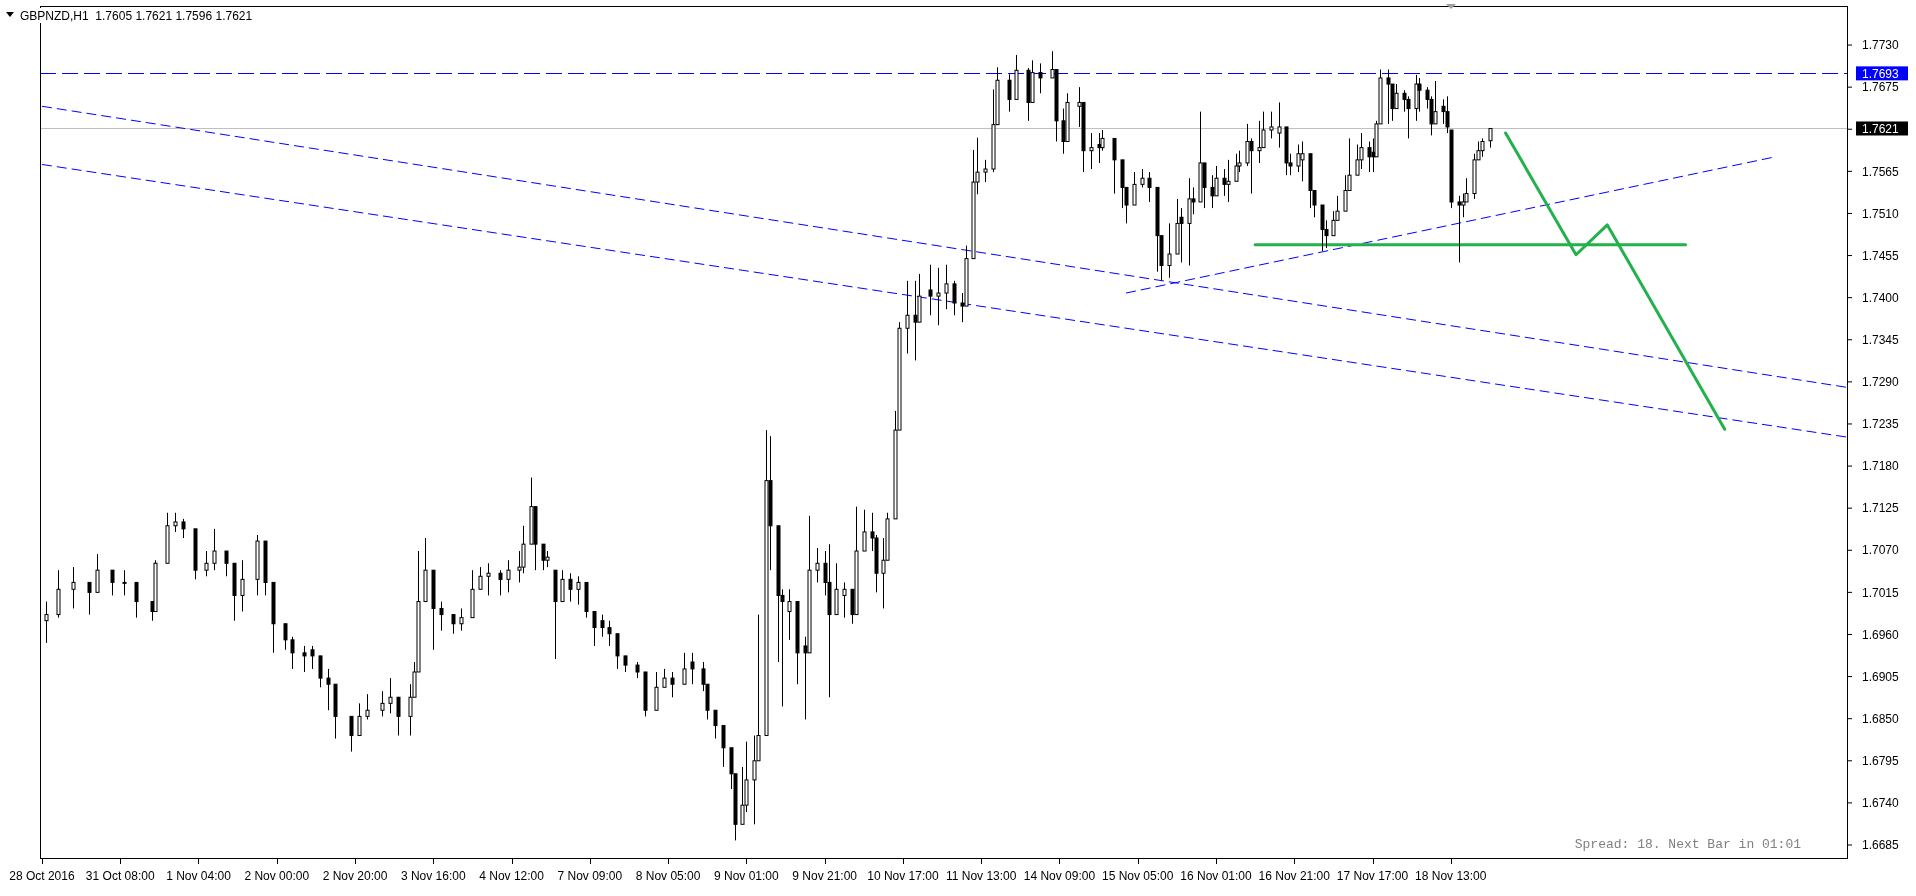 This screenshot has width=1916, height=896. What do you see at coordinates (1059, 876) in the screenshot?
I see `x-tick-label: 14 Nov 09:00` at bounding box center [1059, 876].